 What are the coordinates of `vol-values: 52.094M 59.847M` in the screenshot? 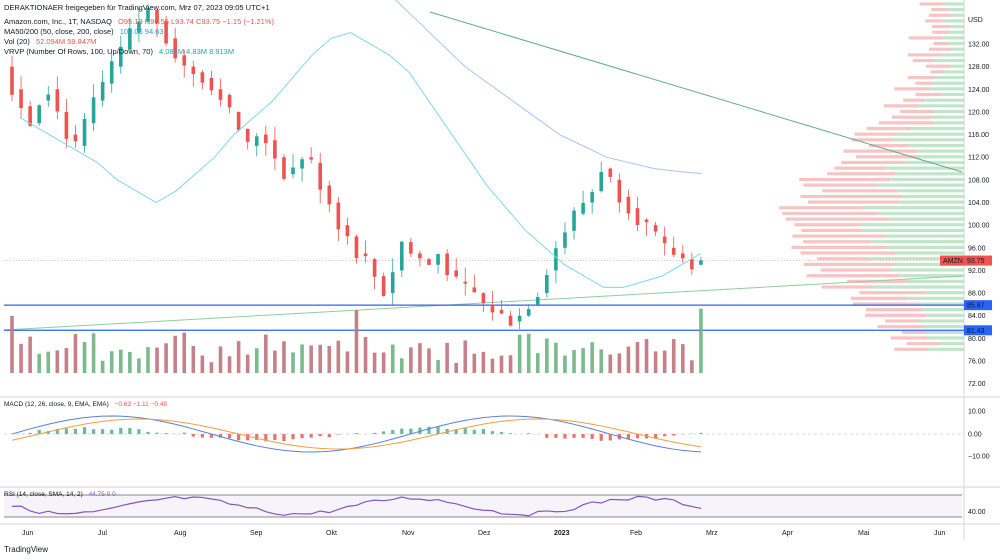 It's located at (66, 41).